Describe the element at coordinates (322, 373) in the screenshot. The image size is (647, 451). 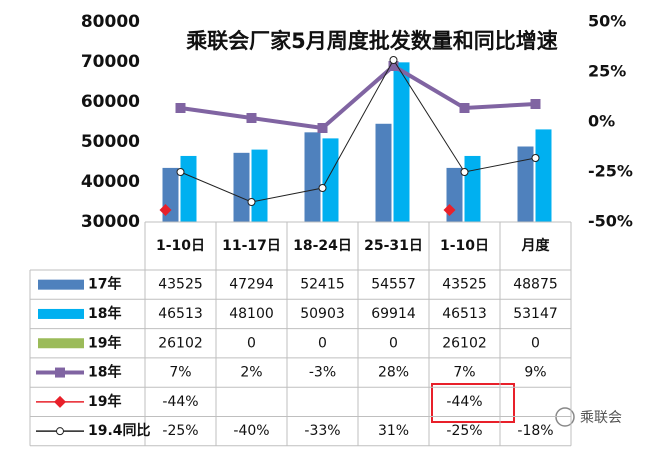
I see `table-cell: -3%` at that location.